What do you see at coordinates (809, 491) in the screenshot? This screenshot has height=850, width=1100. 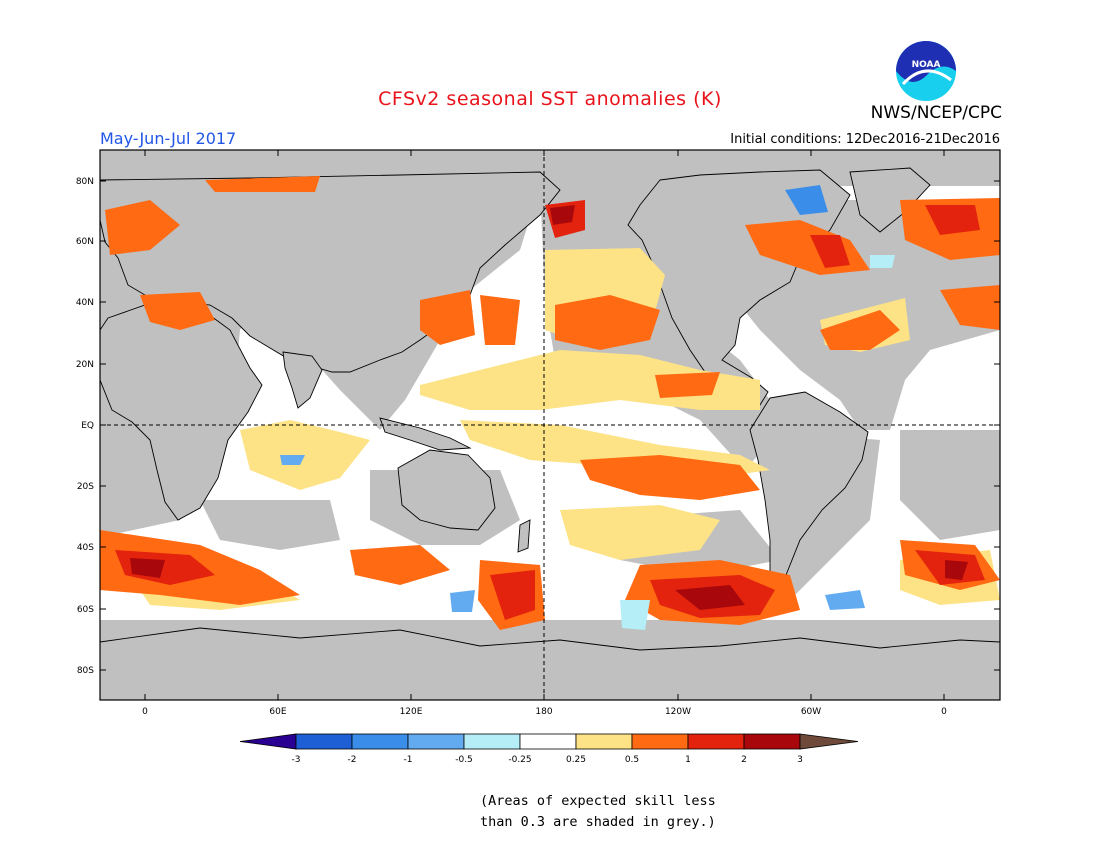 I see `south-america` at bounding box center [809, 491].